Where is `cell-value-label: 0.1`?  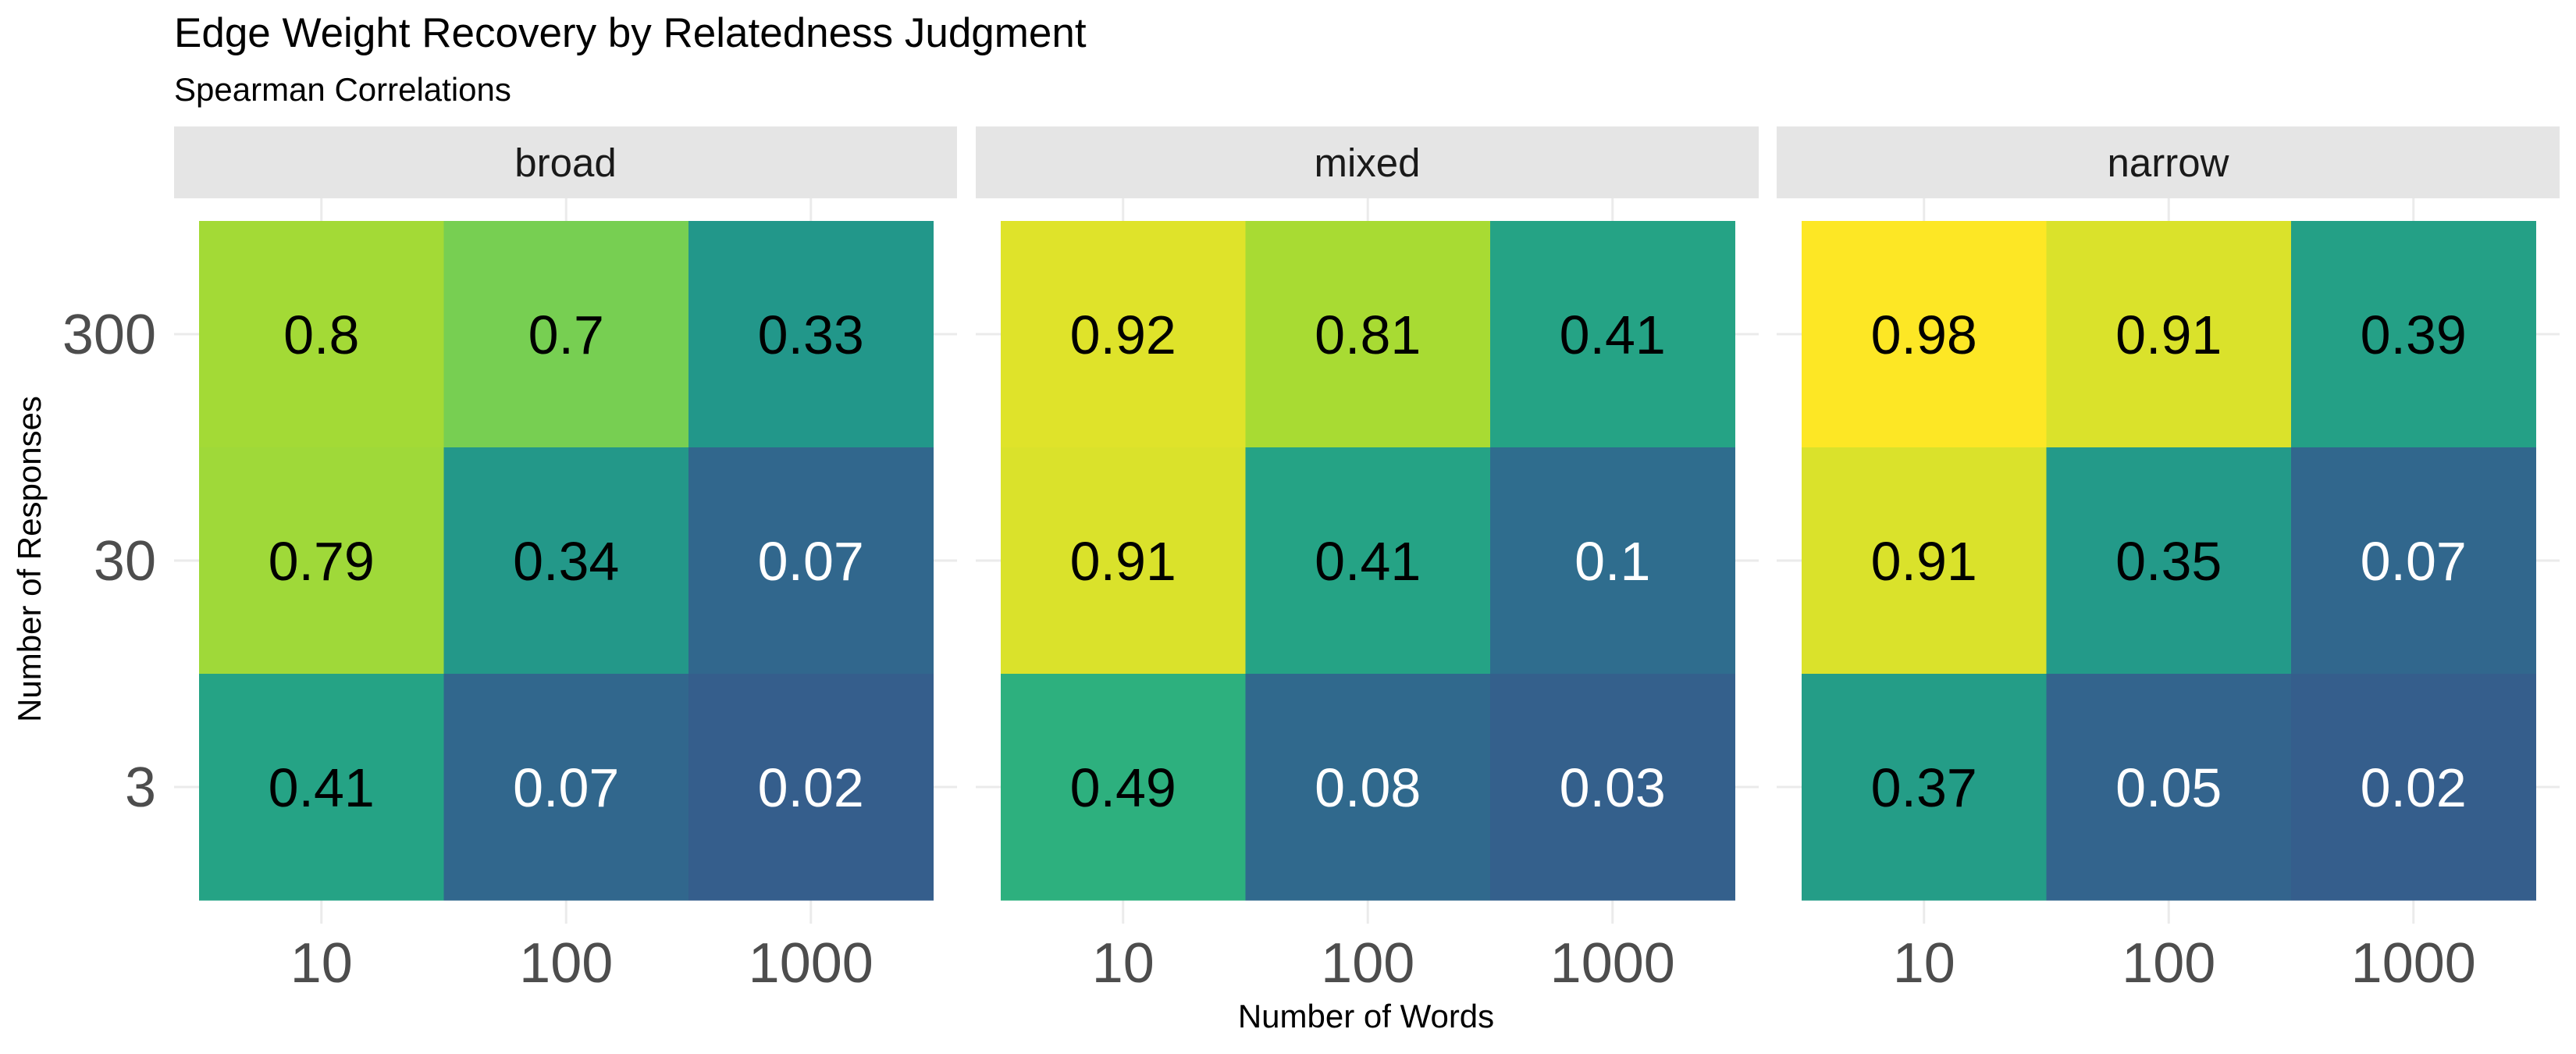
cell-value-label: 0.1 is located at coordinates (1612, 561).